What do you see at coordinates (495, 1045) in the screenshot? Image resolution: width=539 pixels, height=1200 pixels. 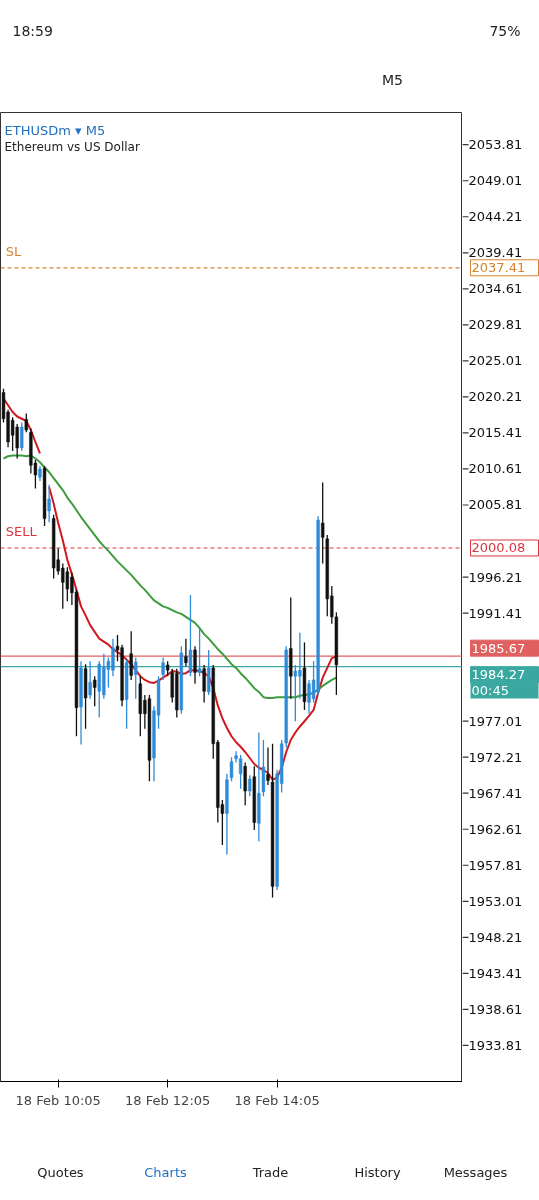 I see `y-tick-label: 1933.81` at bounding box center [495, 1045].